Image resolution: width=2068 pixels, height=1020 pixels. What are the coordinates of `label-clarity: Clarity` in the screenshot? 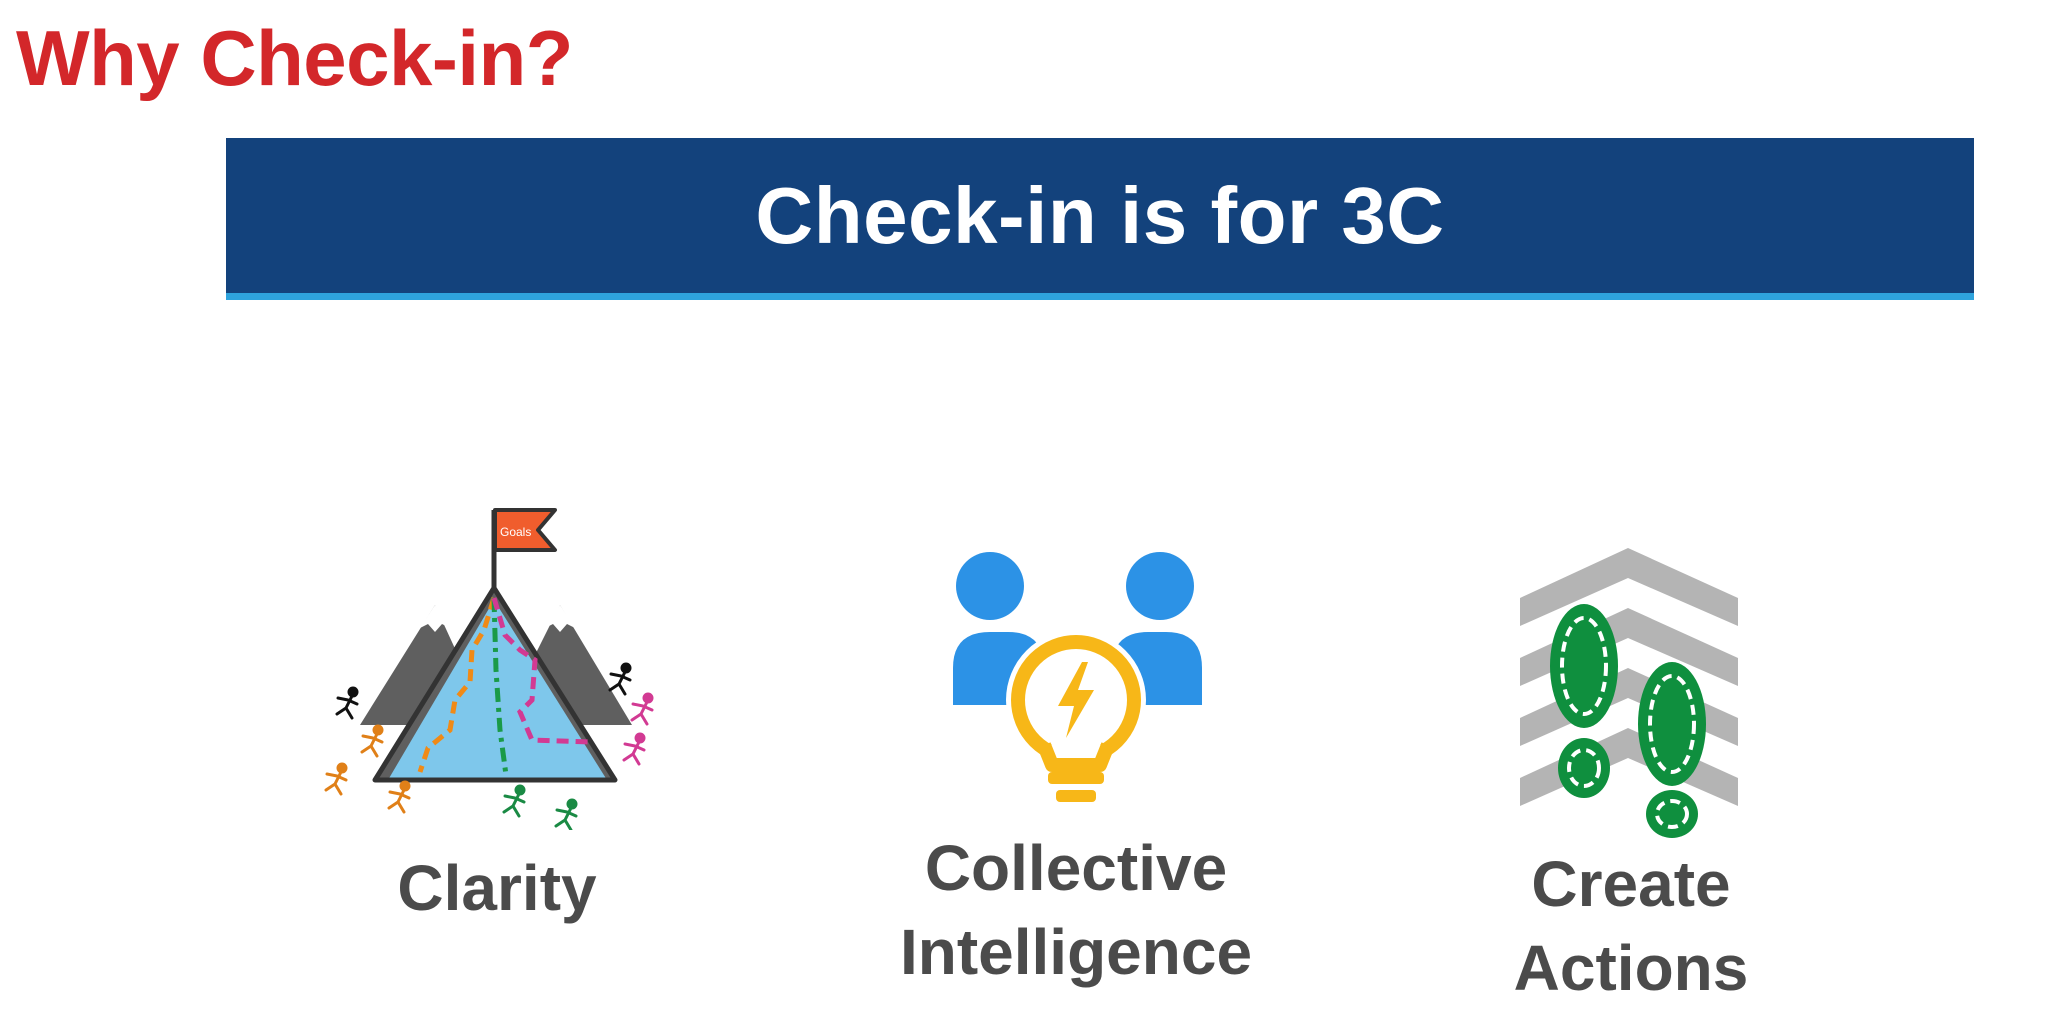 It's located at (497, 888).